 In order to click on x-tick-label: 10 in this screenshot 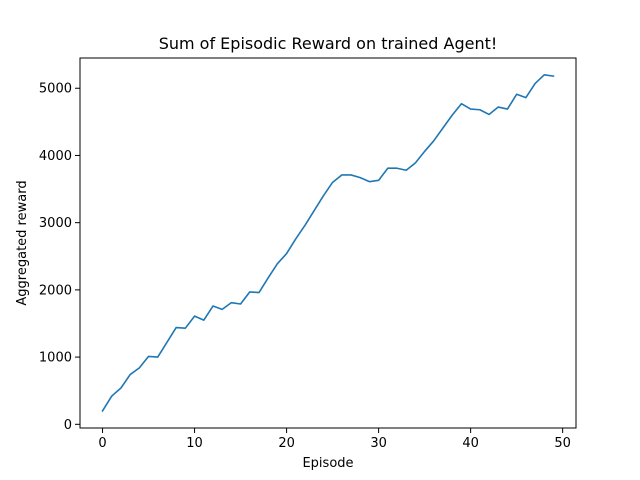, I will do `click(194, 443)`.